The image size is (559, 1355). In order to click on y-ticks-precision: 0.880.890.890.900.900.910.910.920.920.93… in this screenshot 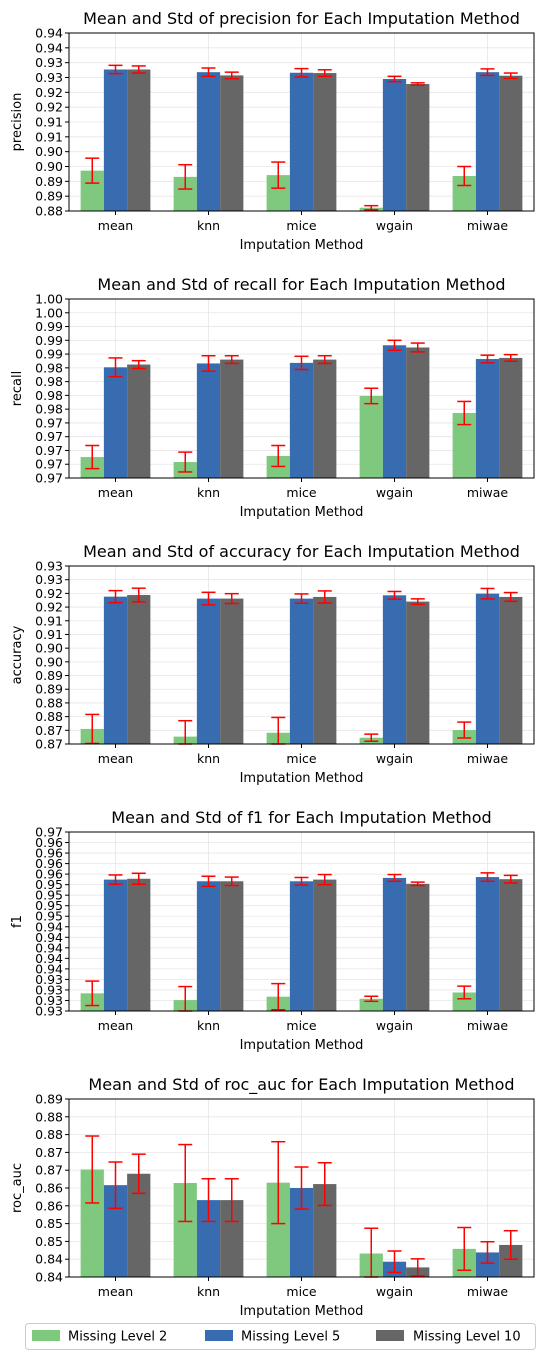, I will do `click(52, 122)`.